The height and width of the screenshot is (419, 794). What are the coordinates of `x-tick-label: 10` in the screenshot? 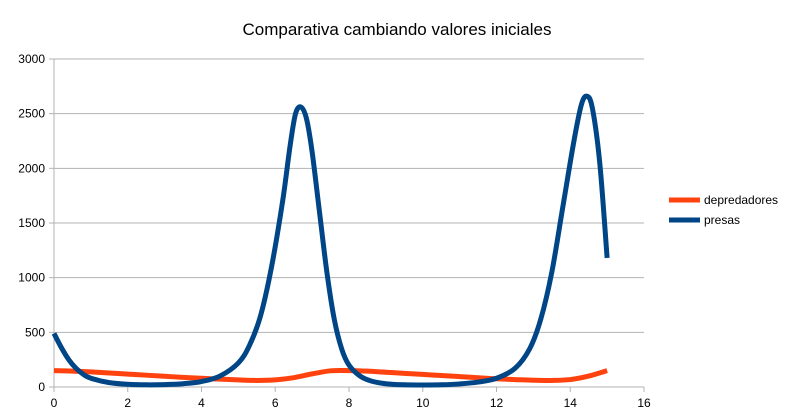 It's located at (423, 403).